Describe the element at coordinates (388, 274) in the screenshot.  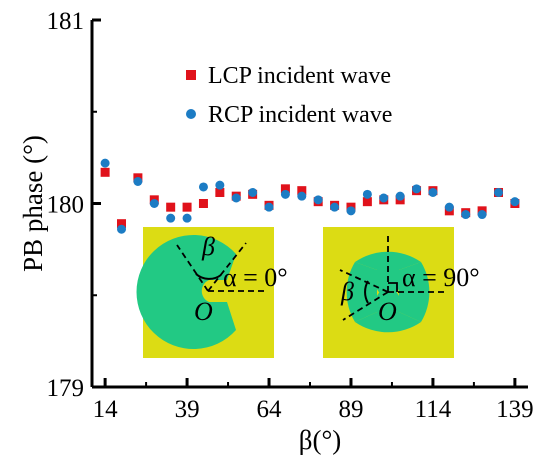
I see `inset-90-ring` at that location.